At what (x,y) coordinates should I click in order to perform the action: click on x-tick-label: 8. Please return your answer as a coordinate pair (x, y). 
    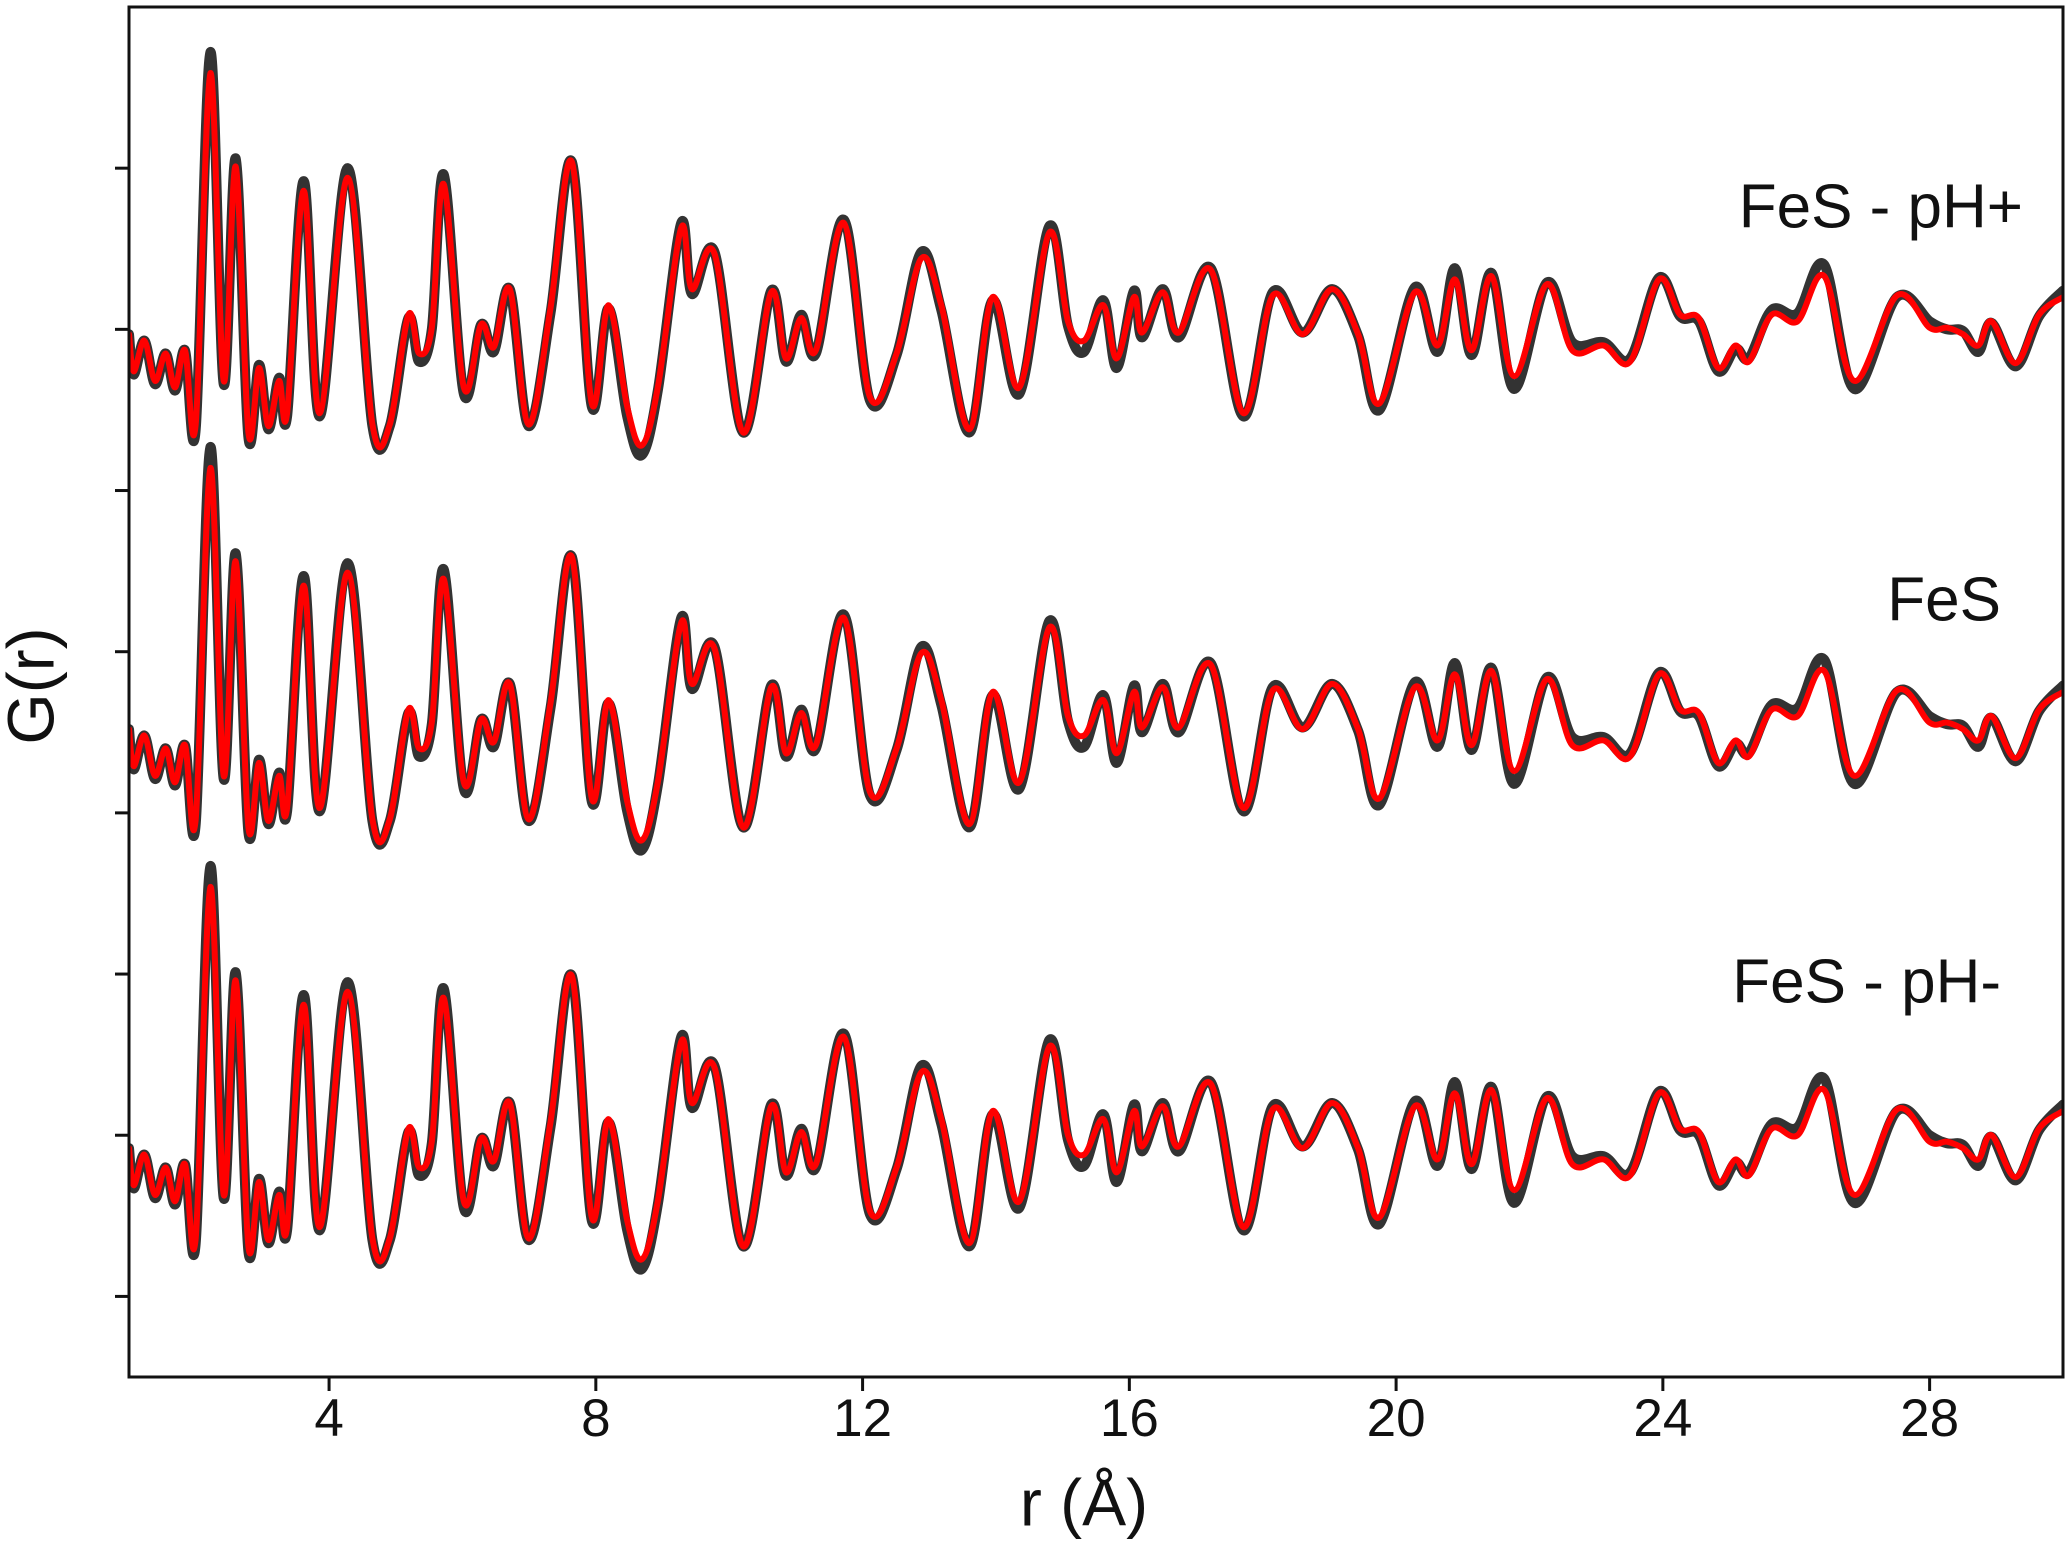
    Looking at the image, I should click on (595, 1418).